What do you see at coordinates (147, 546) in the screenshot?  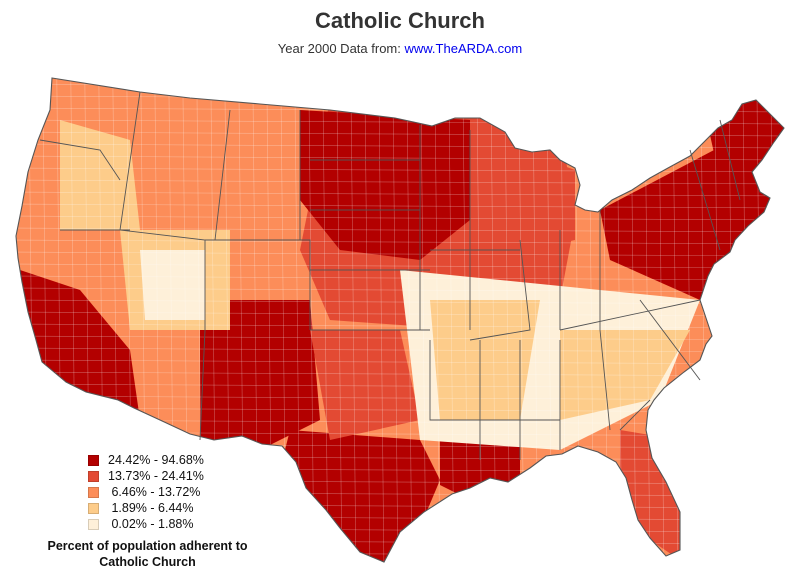 I see `legend-title-line1: Percent of population adherent to` at bounding box center [147, 546].